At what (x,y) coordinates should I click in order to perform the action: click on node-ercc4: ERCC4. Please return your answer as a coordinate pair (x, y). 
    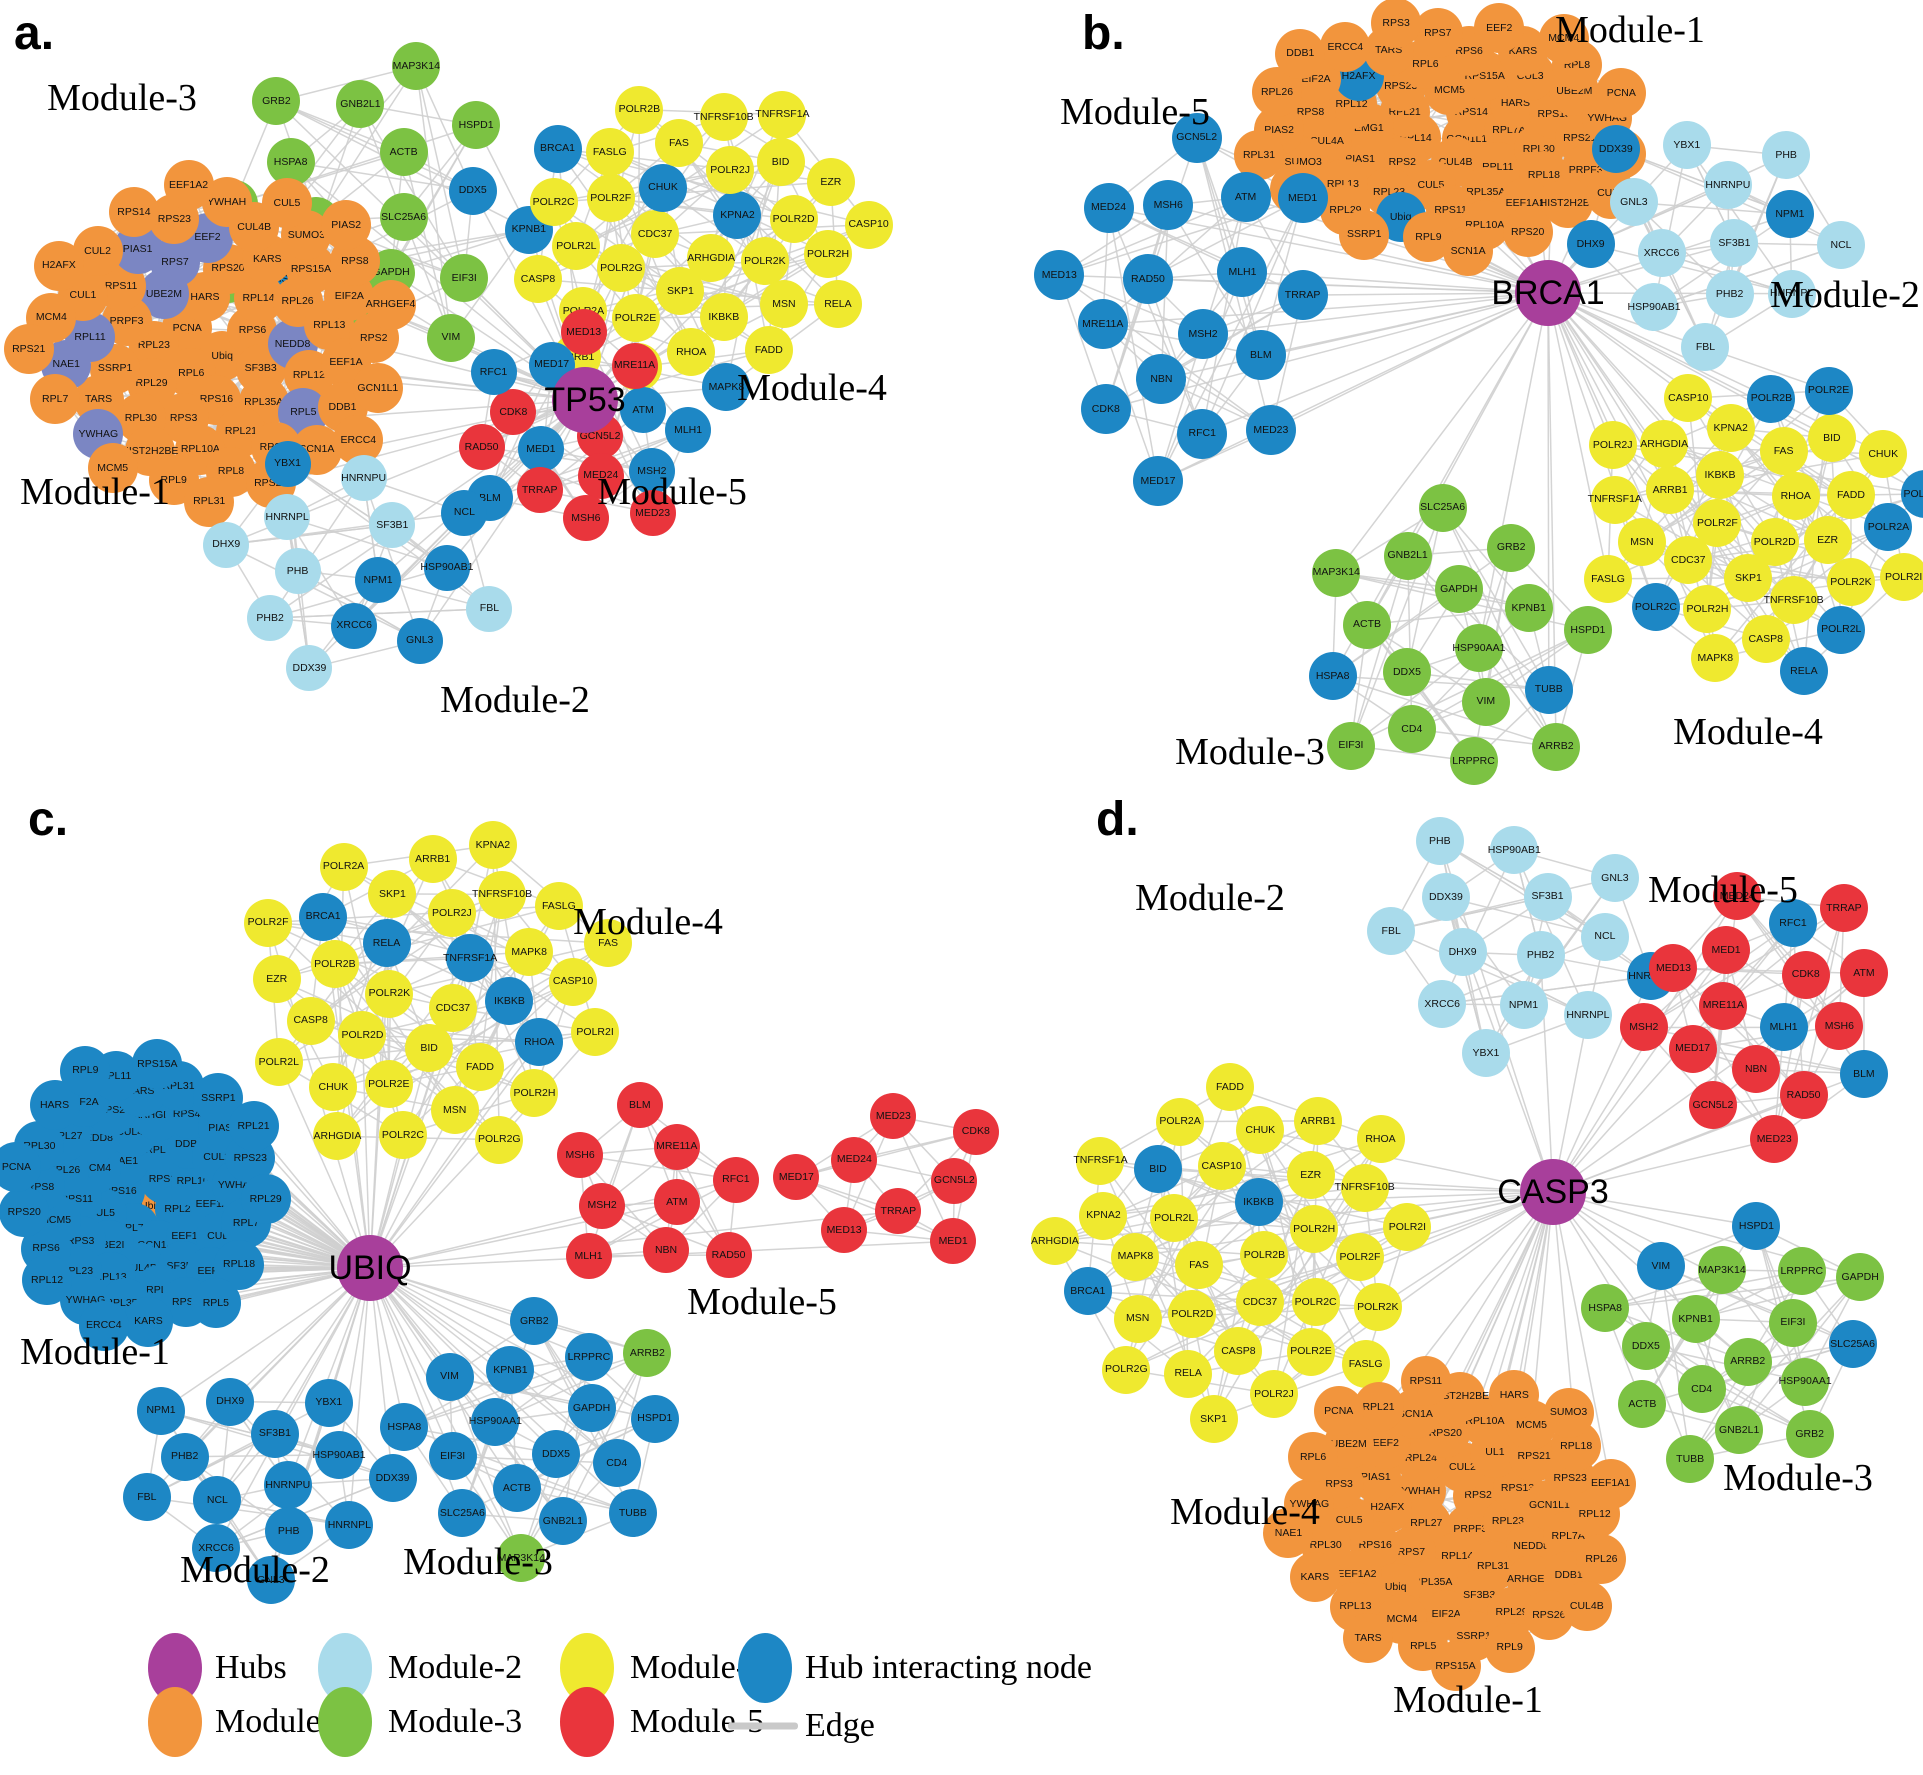
    Looking at the image, I should click on (358, 439).